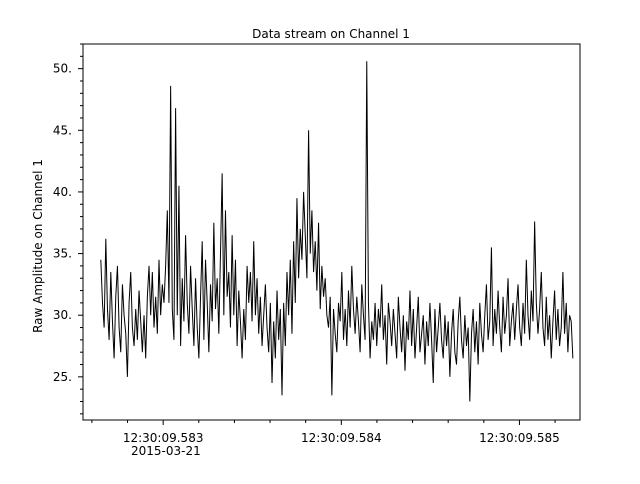  I want to click on y-tick-label: 30., so click(62, 315).